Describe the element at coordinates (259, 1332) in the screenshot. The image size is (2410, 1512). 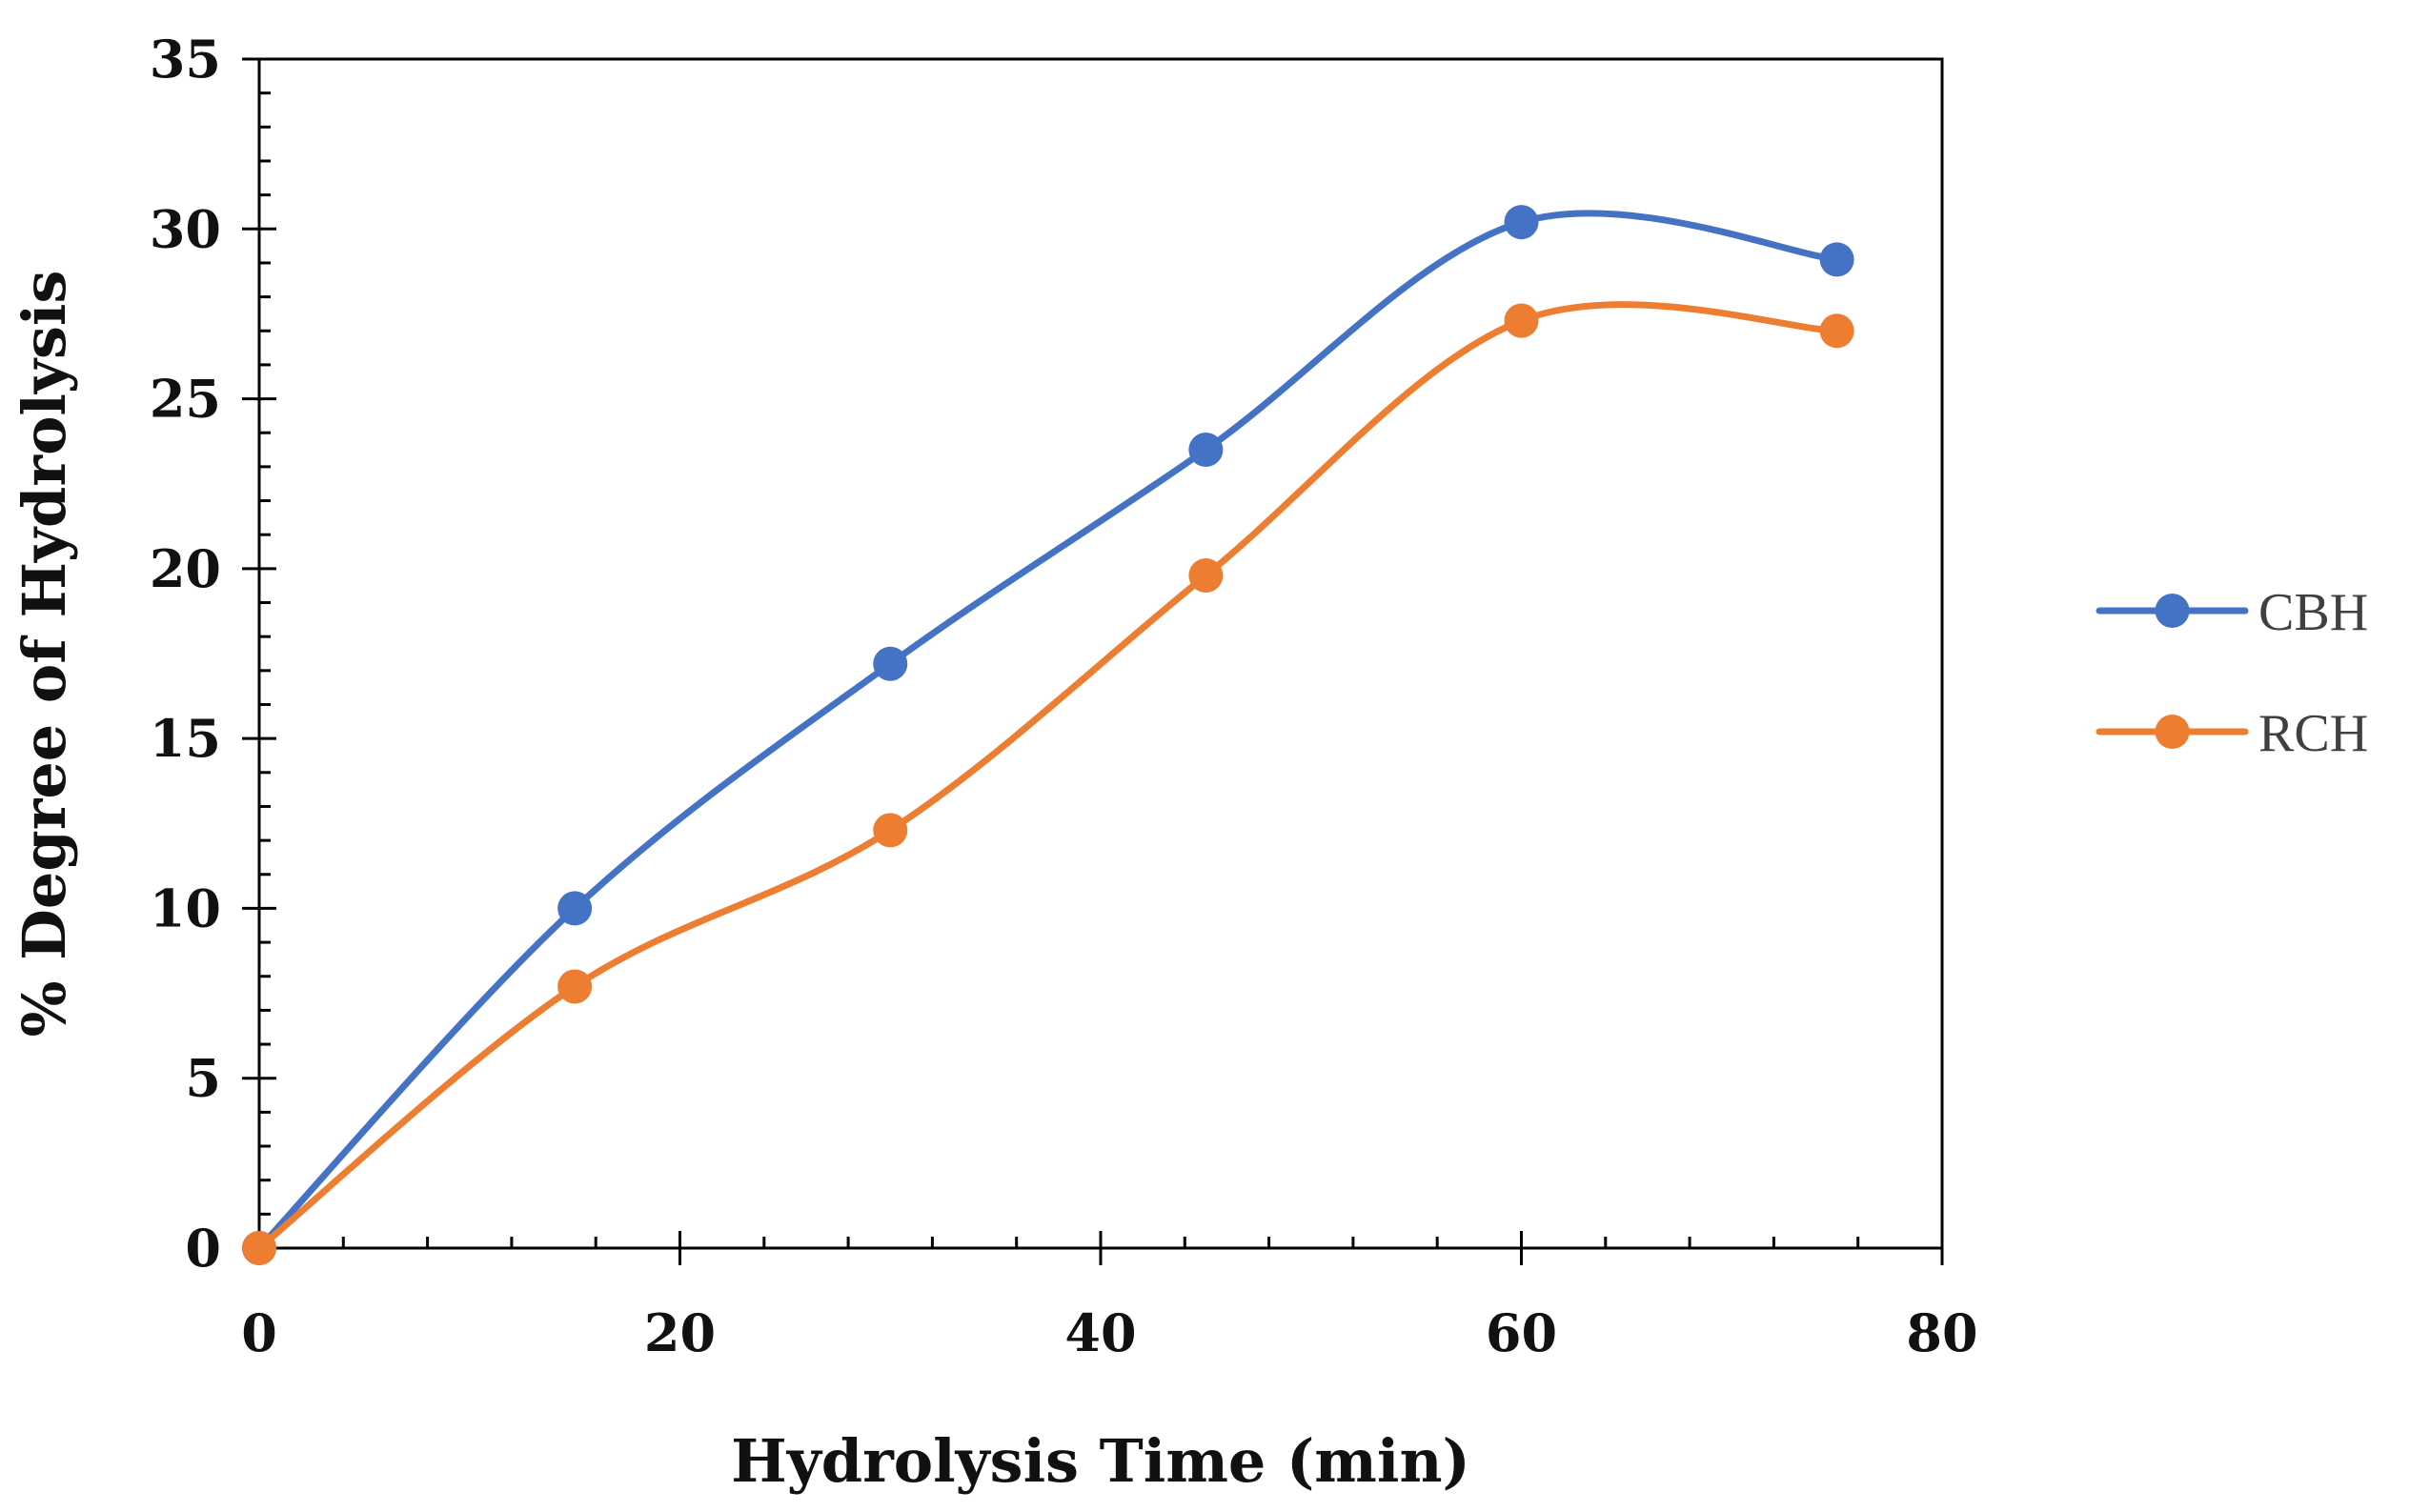
I see `x-tick-label: 0` at that location.